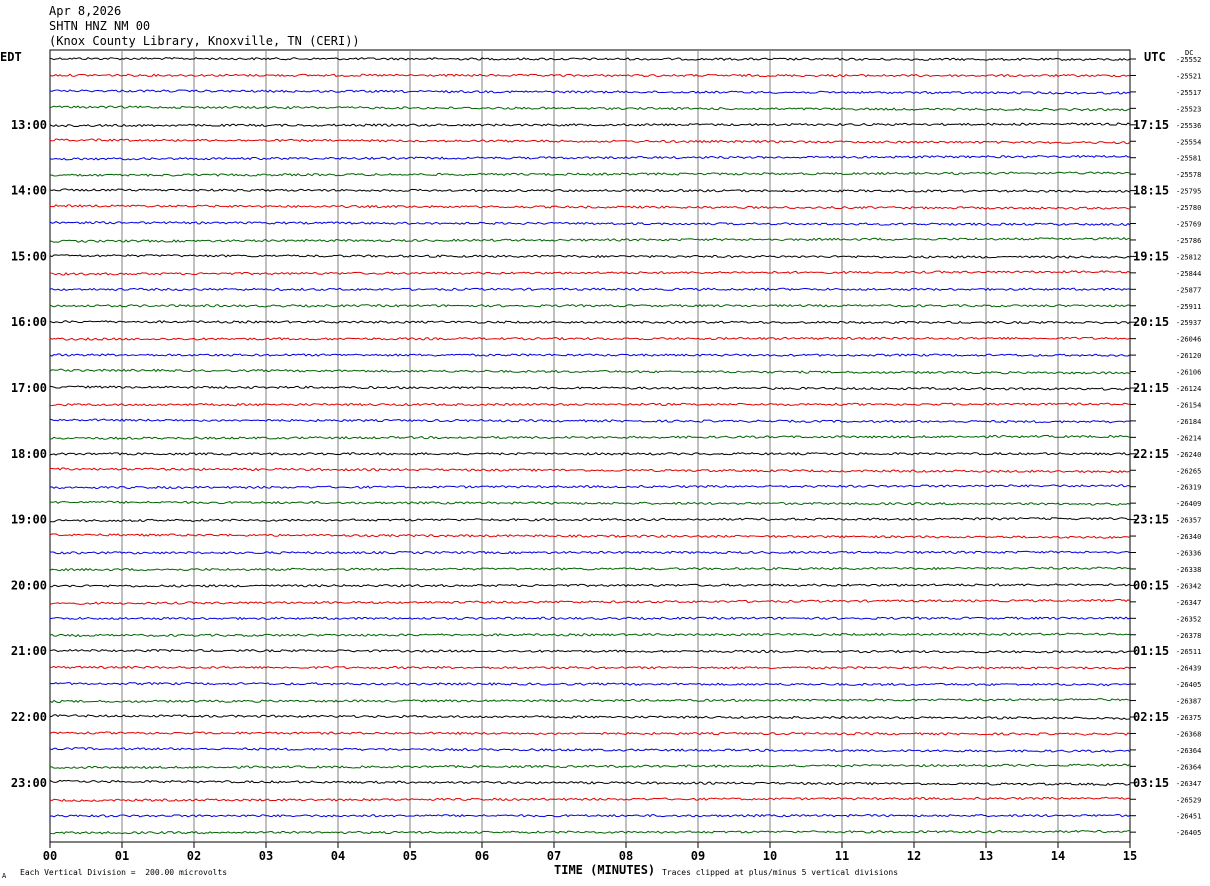  I want to click on dc-offset-label: -26338, so click(1188, 570).